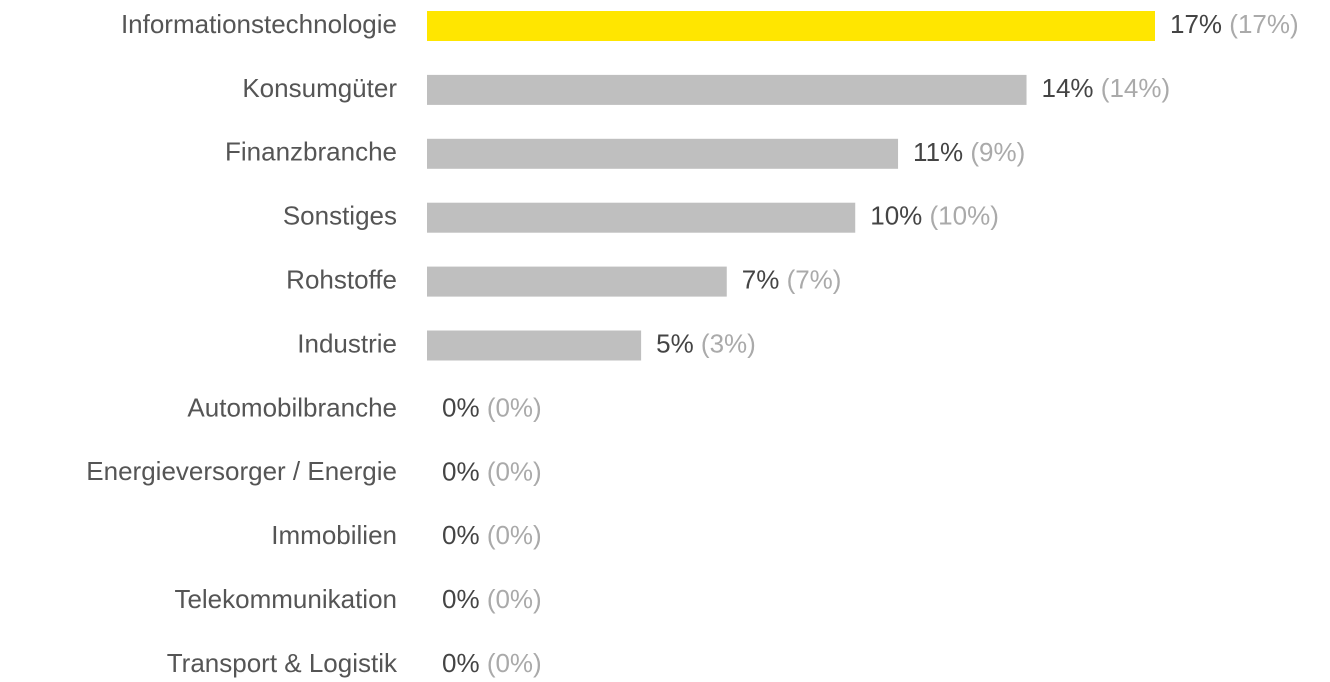  What do you see at coordinates (761, 279) in the screenshot?
I see `current-value: 7%` at bounding box center [761, 279].